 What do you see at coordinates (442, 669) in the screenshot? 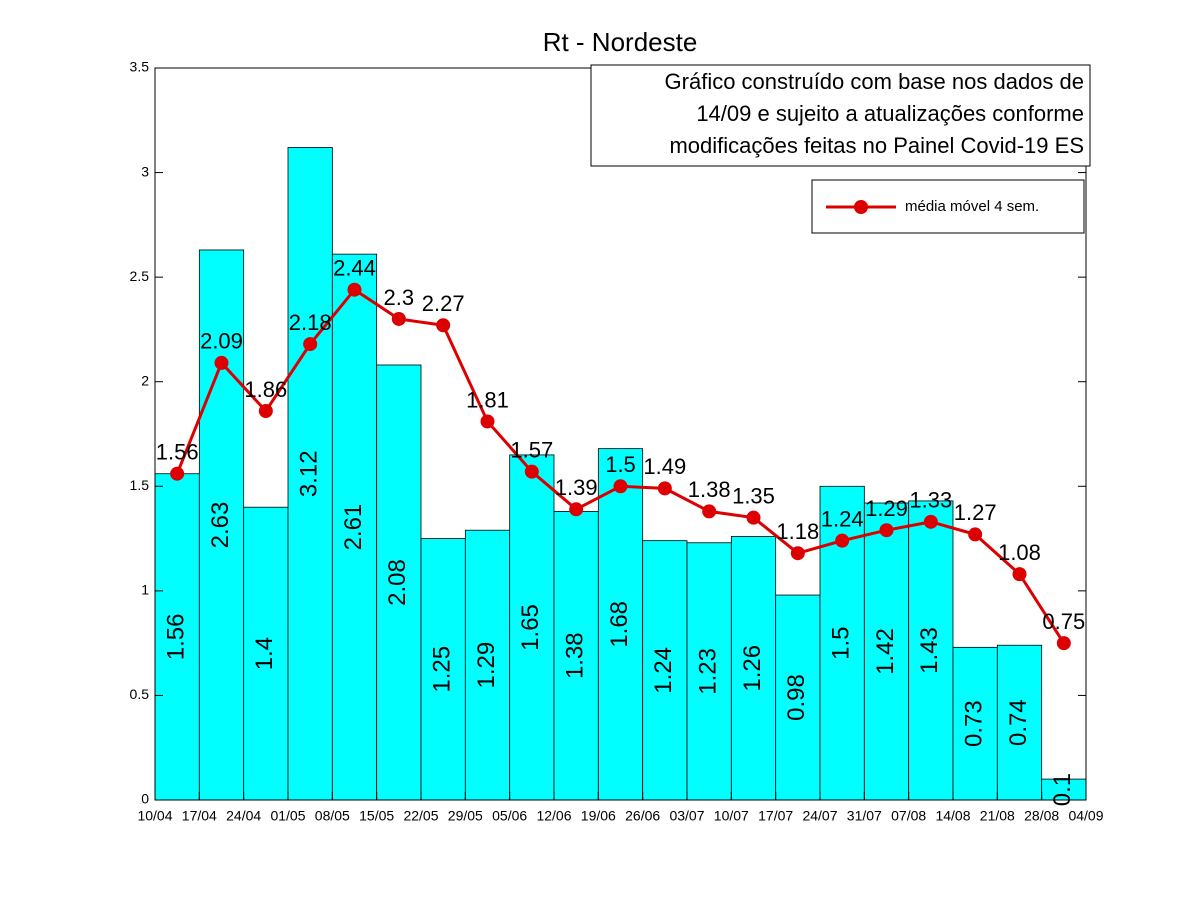
I see `bar-value-label: 1.25` at bounding box center [442, 669].